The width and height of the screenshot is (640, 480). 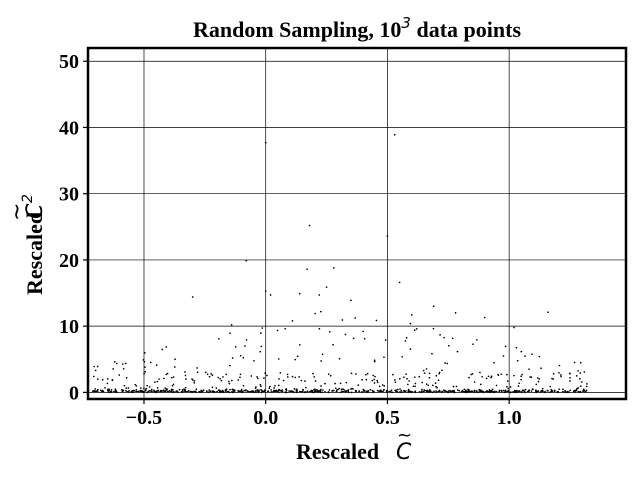 I want to click on x-tick-label: −0.5, so click(x=144, y=418).